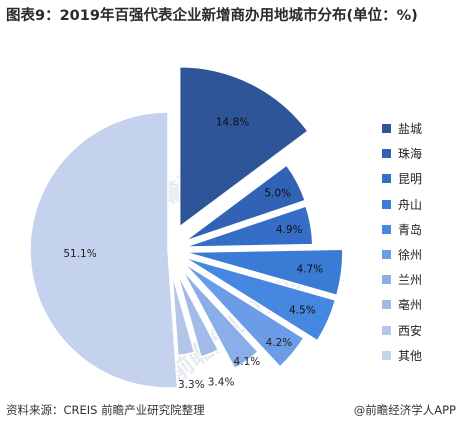  Describe the element at coordinates (79, 254) in the screenshot. I see `pie-label-其他: 51.1%` at that location.